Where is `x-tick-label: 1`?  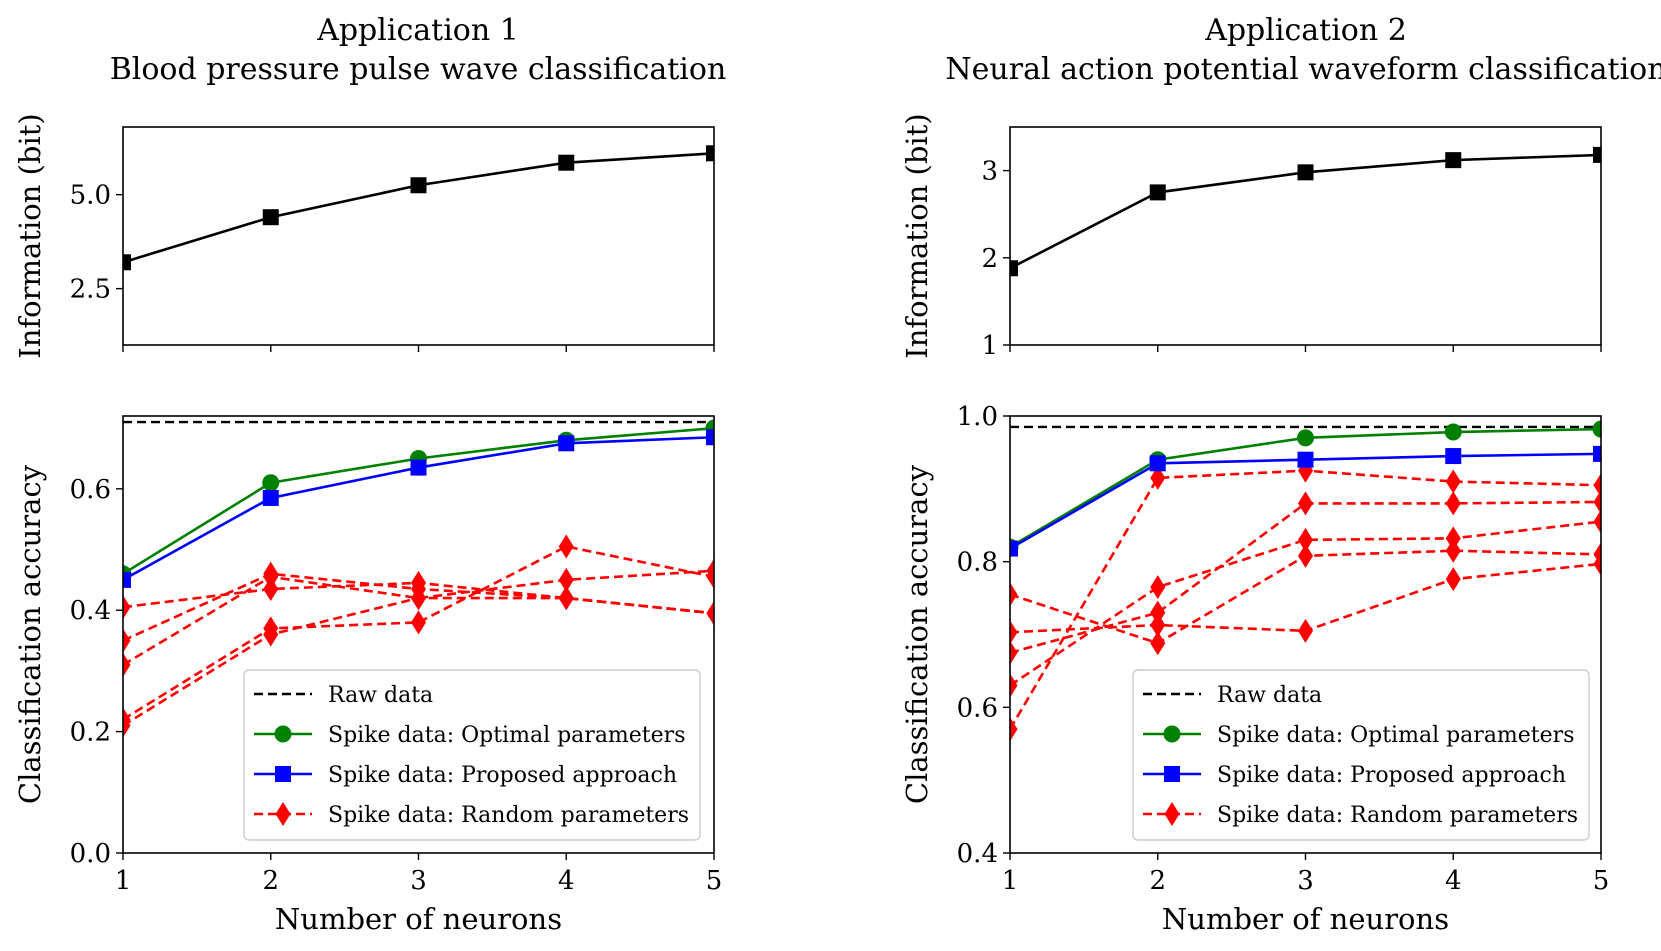
x-tick-label: 1 is located at coordinates (123, 881).